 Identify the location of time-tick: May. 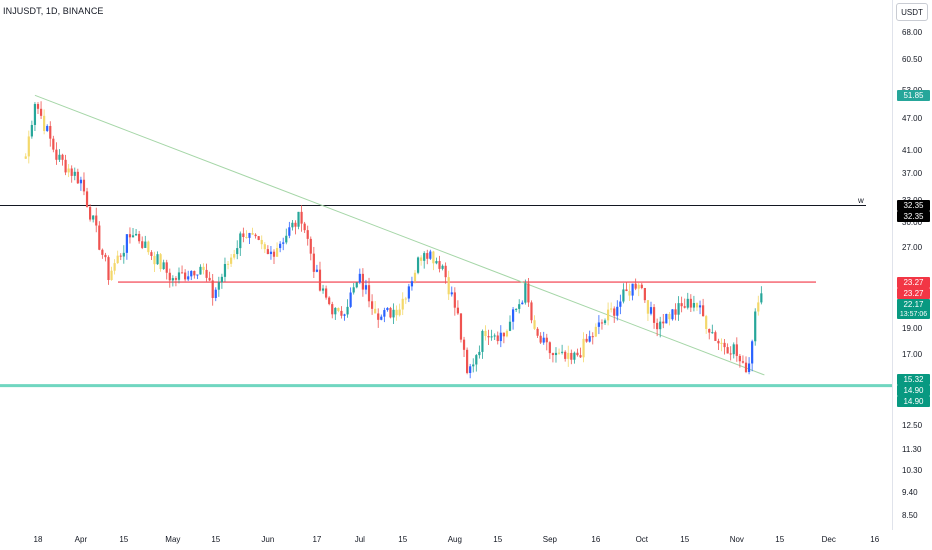
(173, 539).